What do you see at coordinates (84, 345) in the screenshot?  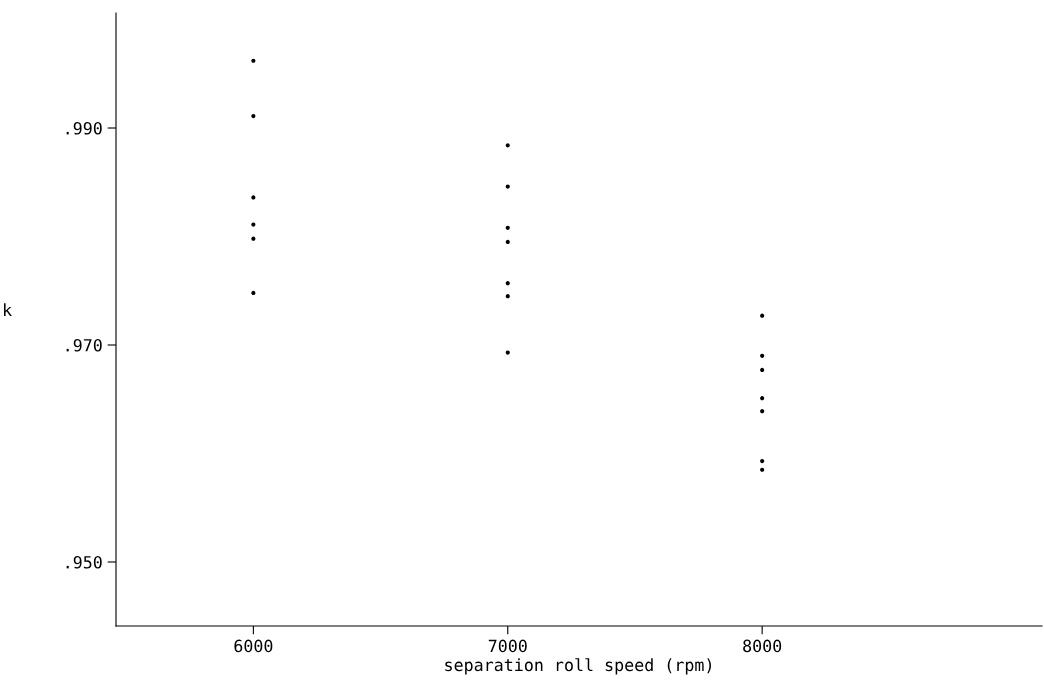 I see `y-tick-label: .970` at bounding box center [84, 345].